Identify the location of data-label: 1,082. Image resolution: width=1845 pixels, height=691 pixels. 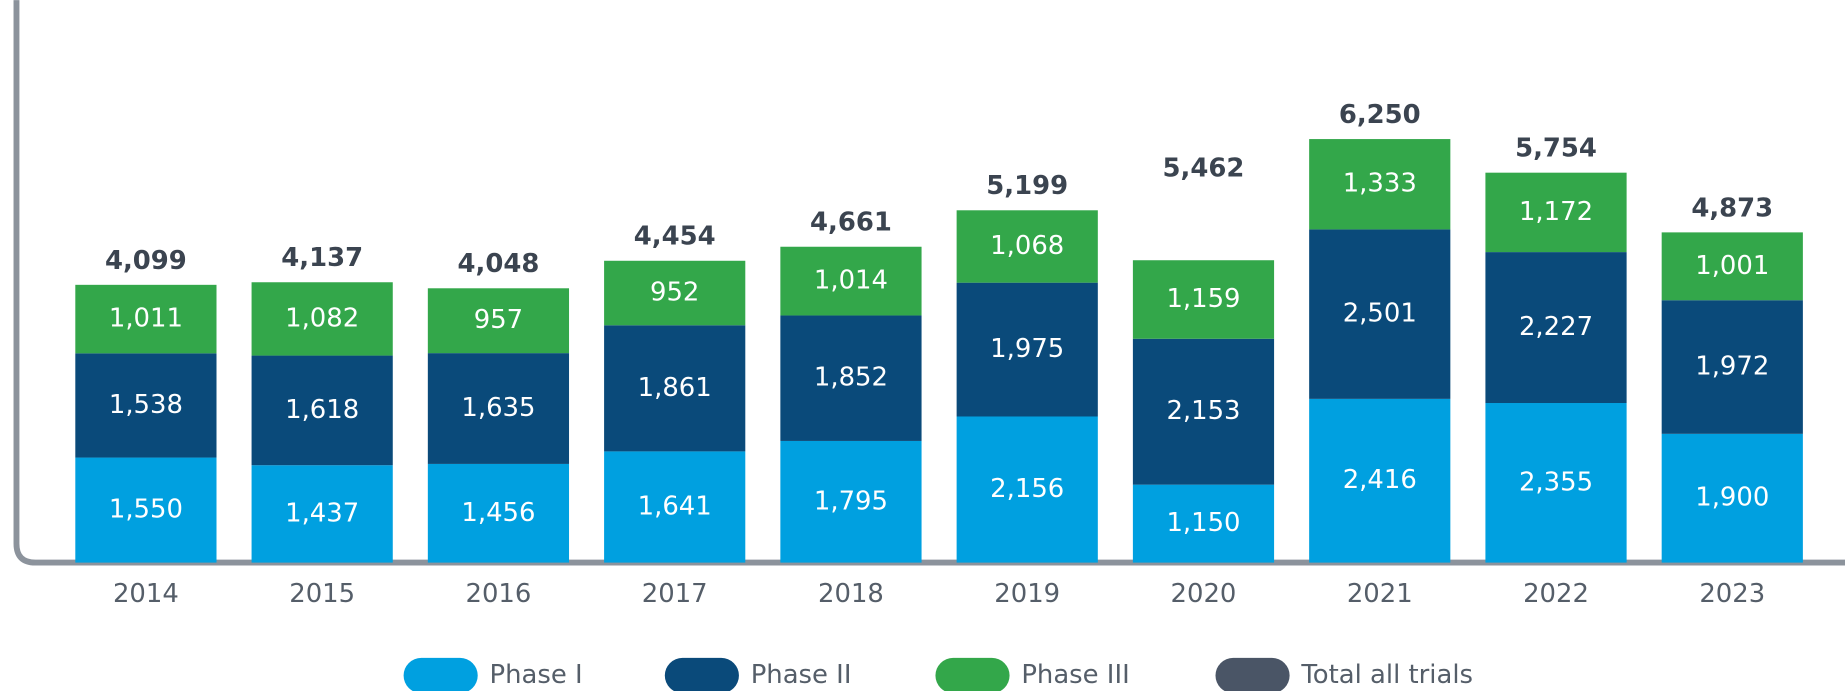
(322, 318).